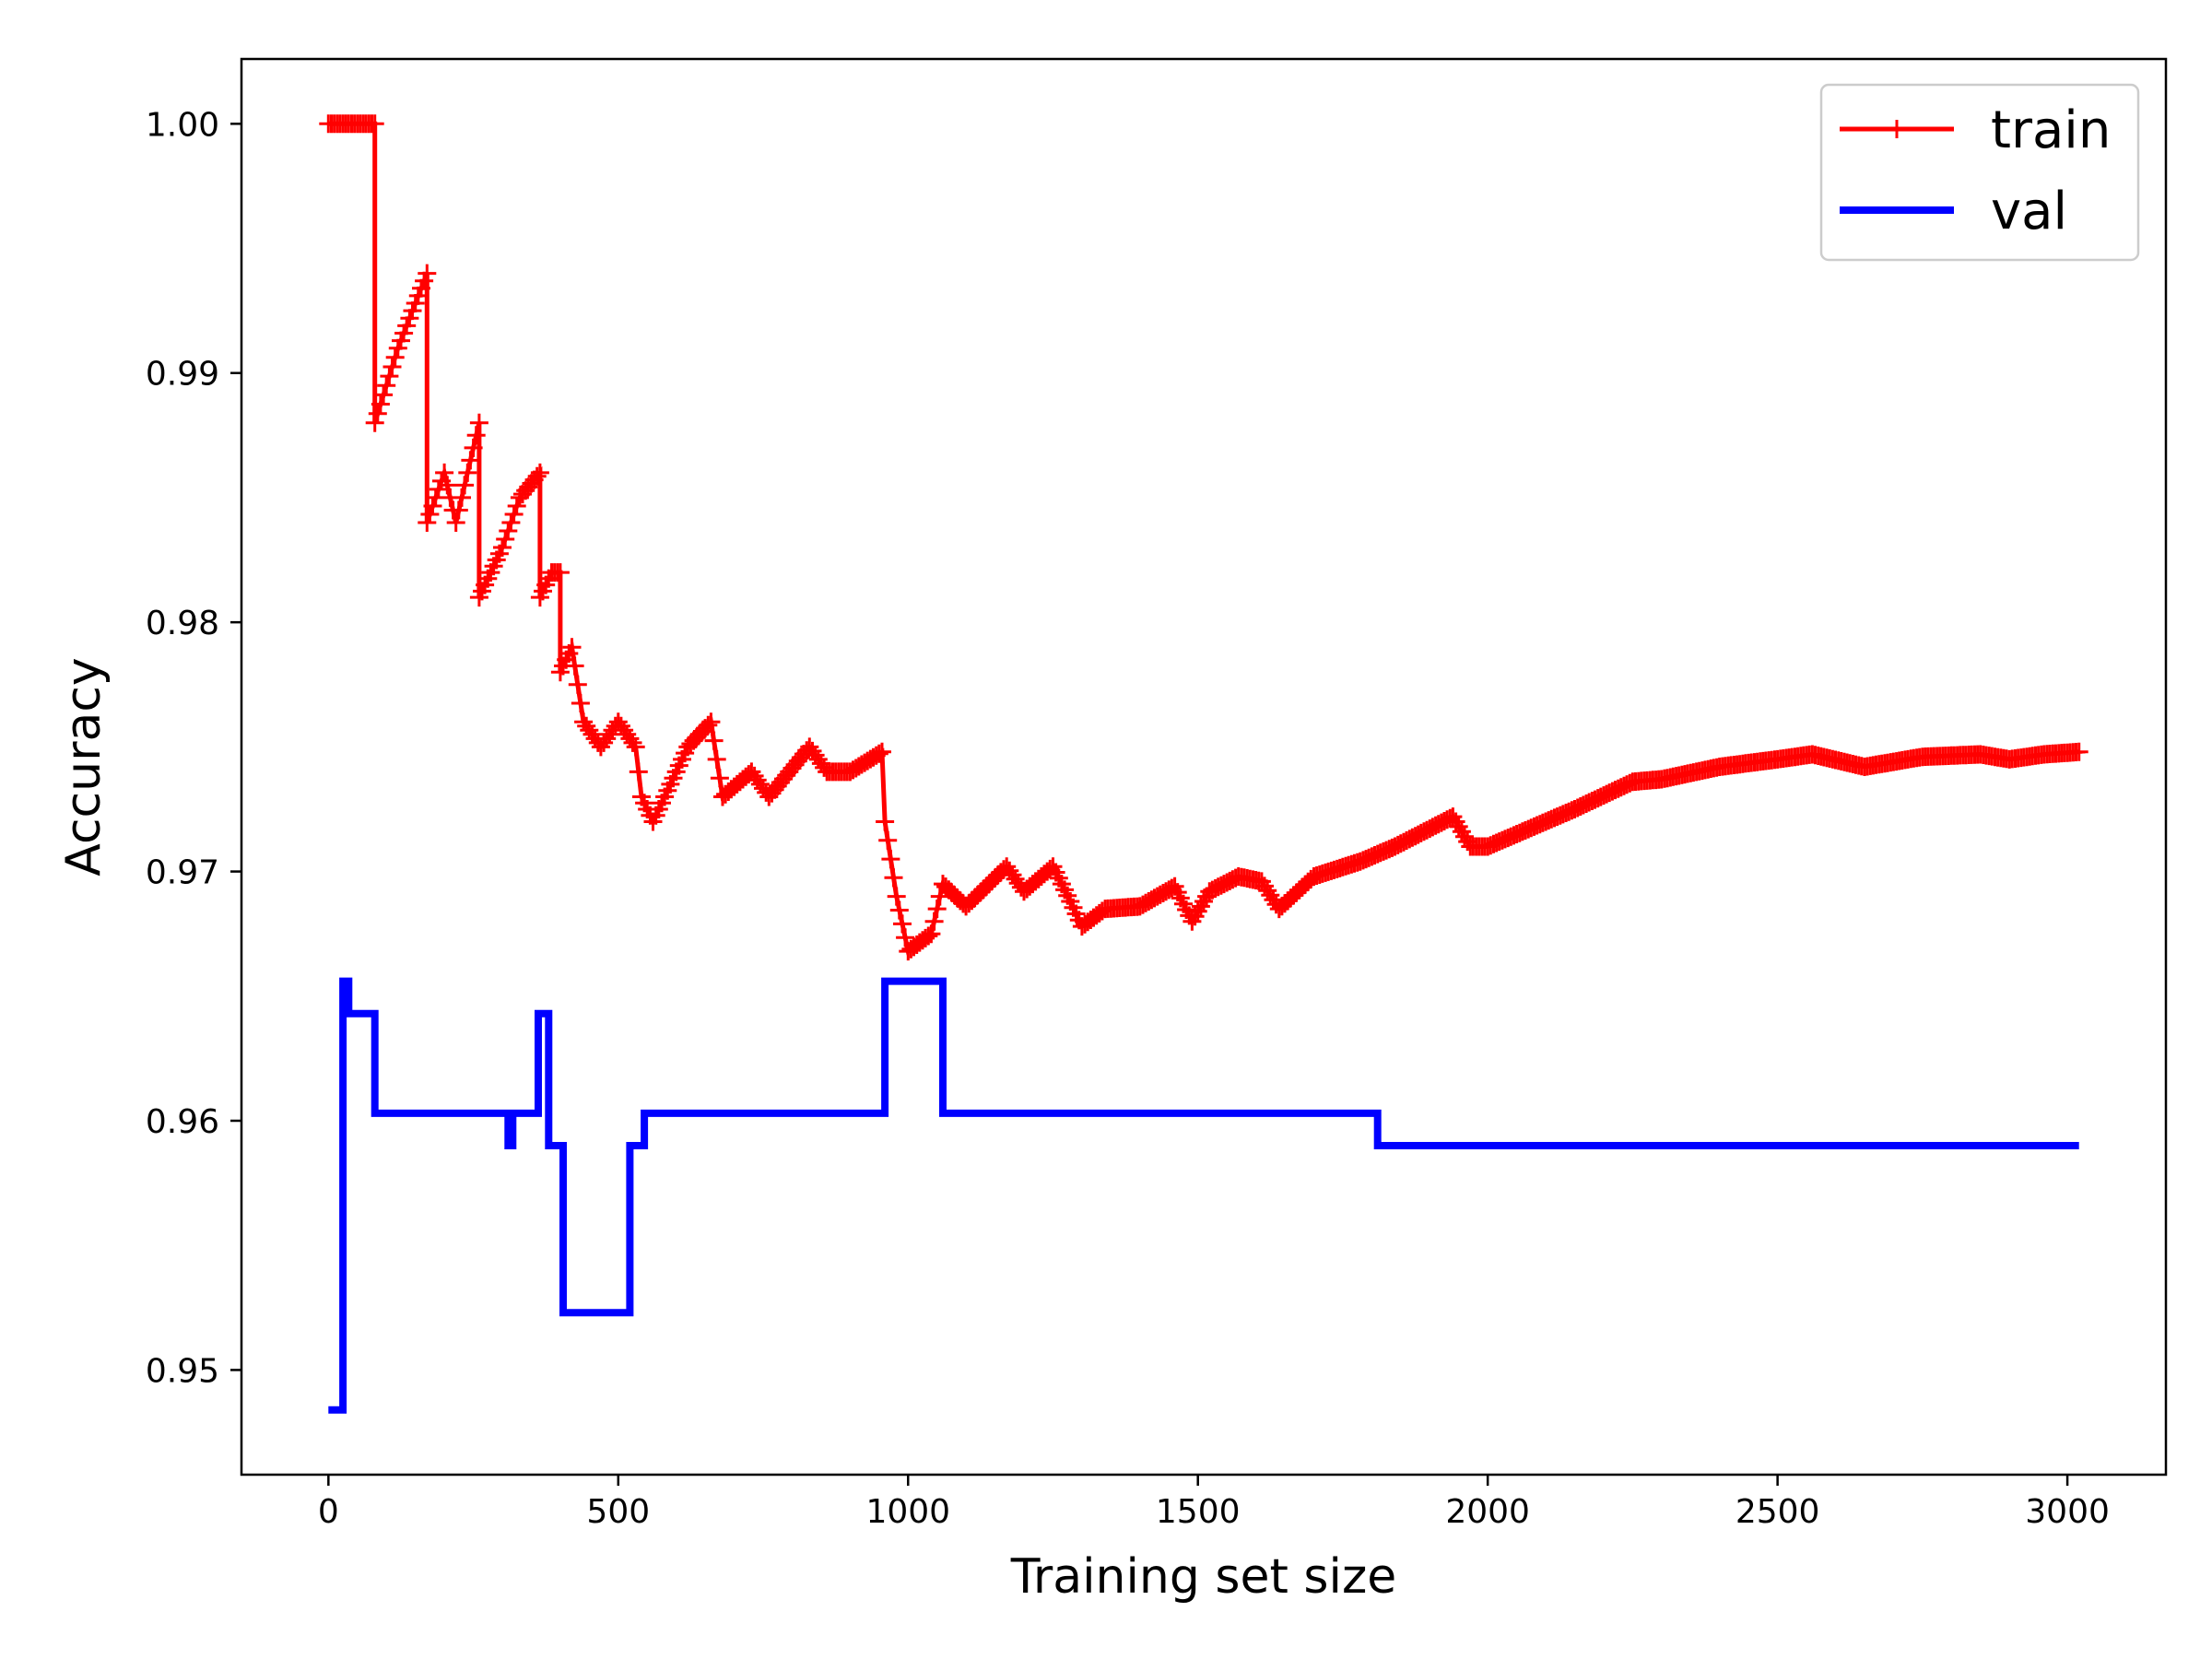 The image size is (2212, 1659). I want to click on y-tick-label: 0.96, so click(182, 1122).